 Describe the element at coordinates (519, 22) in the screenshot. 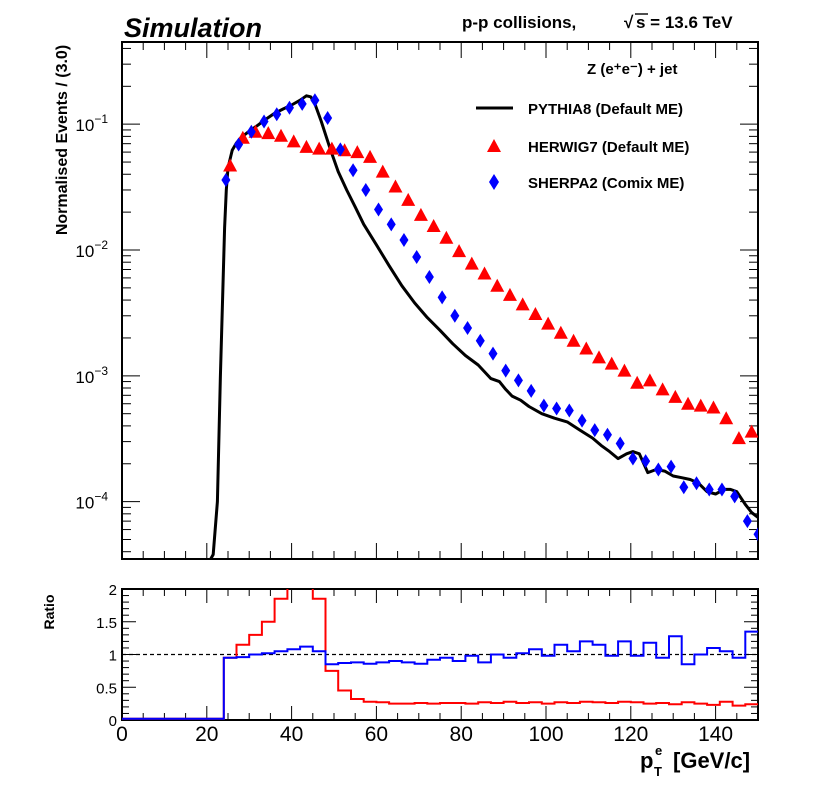

I see `collision-label: p-p collisions,` at that location.